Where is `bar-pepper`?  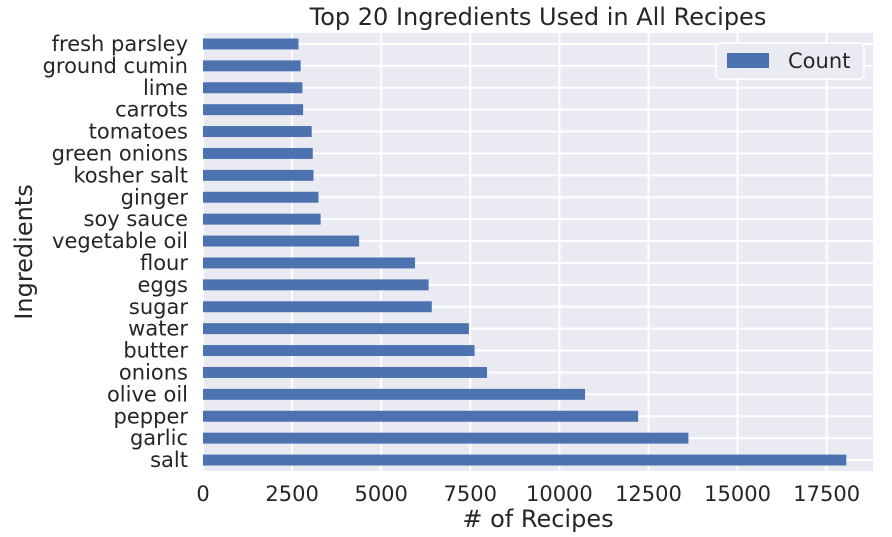 bar-pepper is located at coordinates (421, 416).